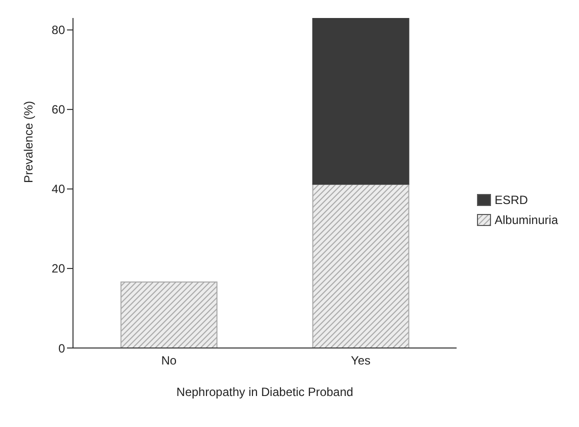  What do you see at coordinates (62, 348) in the screenshot?
I see `y-tick-label: 0` at bounding box center [62, 348].